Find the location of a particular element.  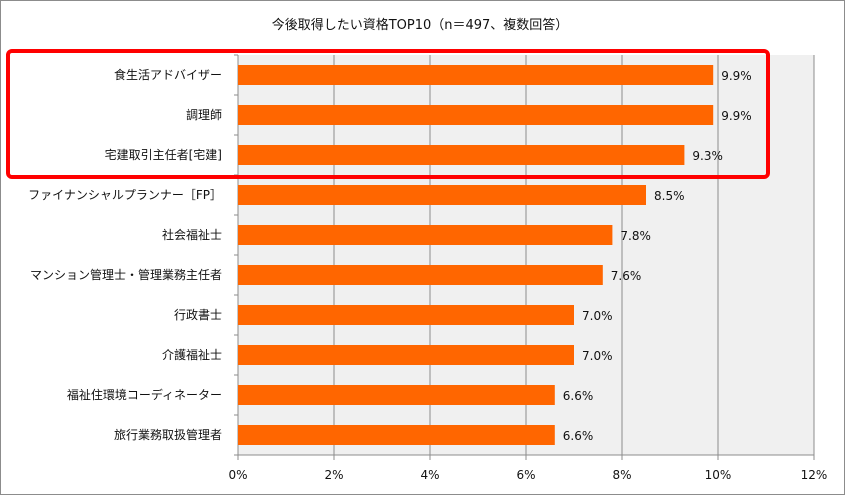

data-label: 9.3% is located at coordinates (707, 156).